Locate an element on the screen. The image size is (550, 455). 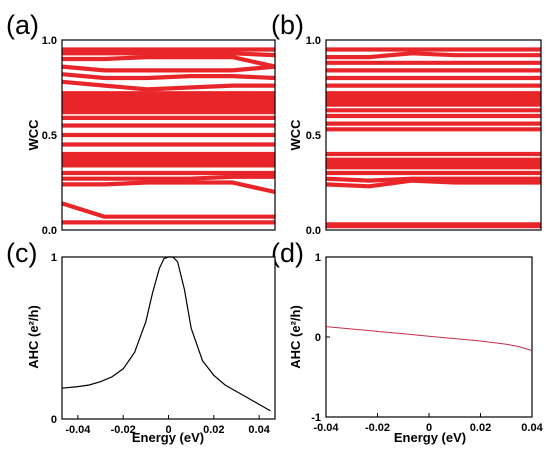
plot-frame-c is located at coordinates (168, 338).